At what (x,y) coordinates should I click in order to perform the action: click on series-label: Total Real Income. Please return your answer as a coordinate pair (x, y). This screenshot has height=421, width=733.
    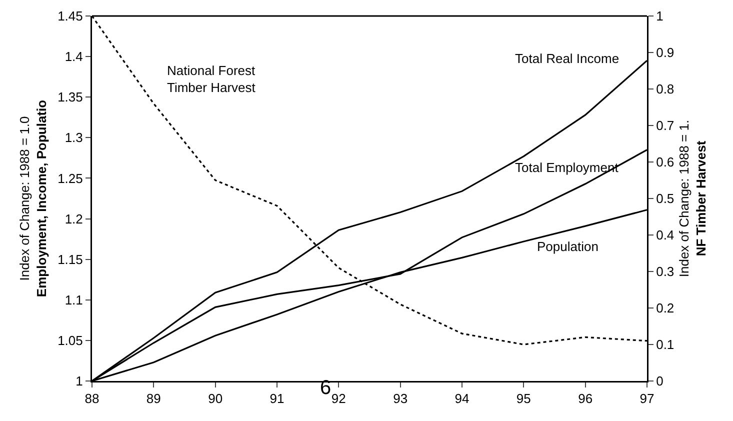
    Looking at the image, I should click on (567, 58).